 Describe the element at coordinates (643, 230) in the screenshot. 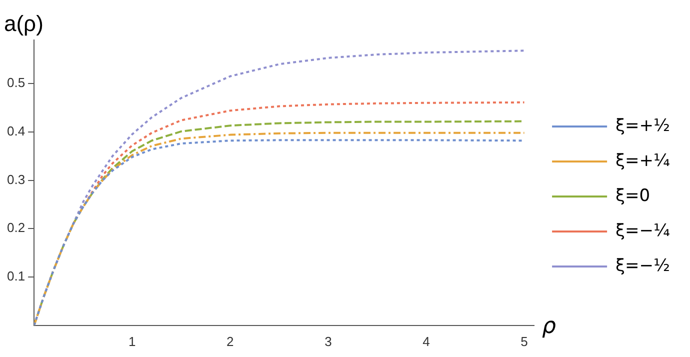

I see `legend-label: ξ=−¼` at that location.